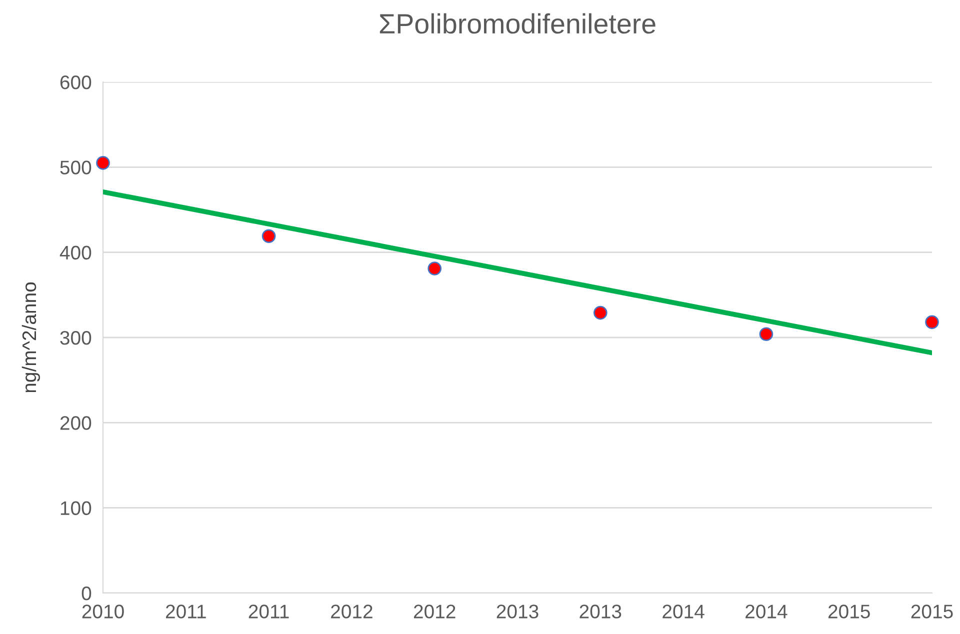  I want to click on x-tick-label: 2010, so click(103, 611).